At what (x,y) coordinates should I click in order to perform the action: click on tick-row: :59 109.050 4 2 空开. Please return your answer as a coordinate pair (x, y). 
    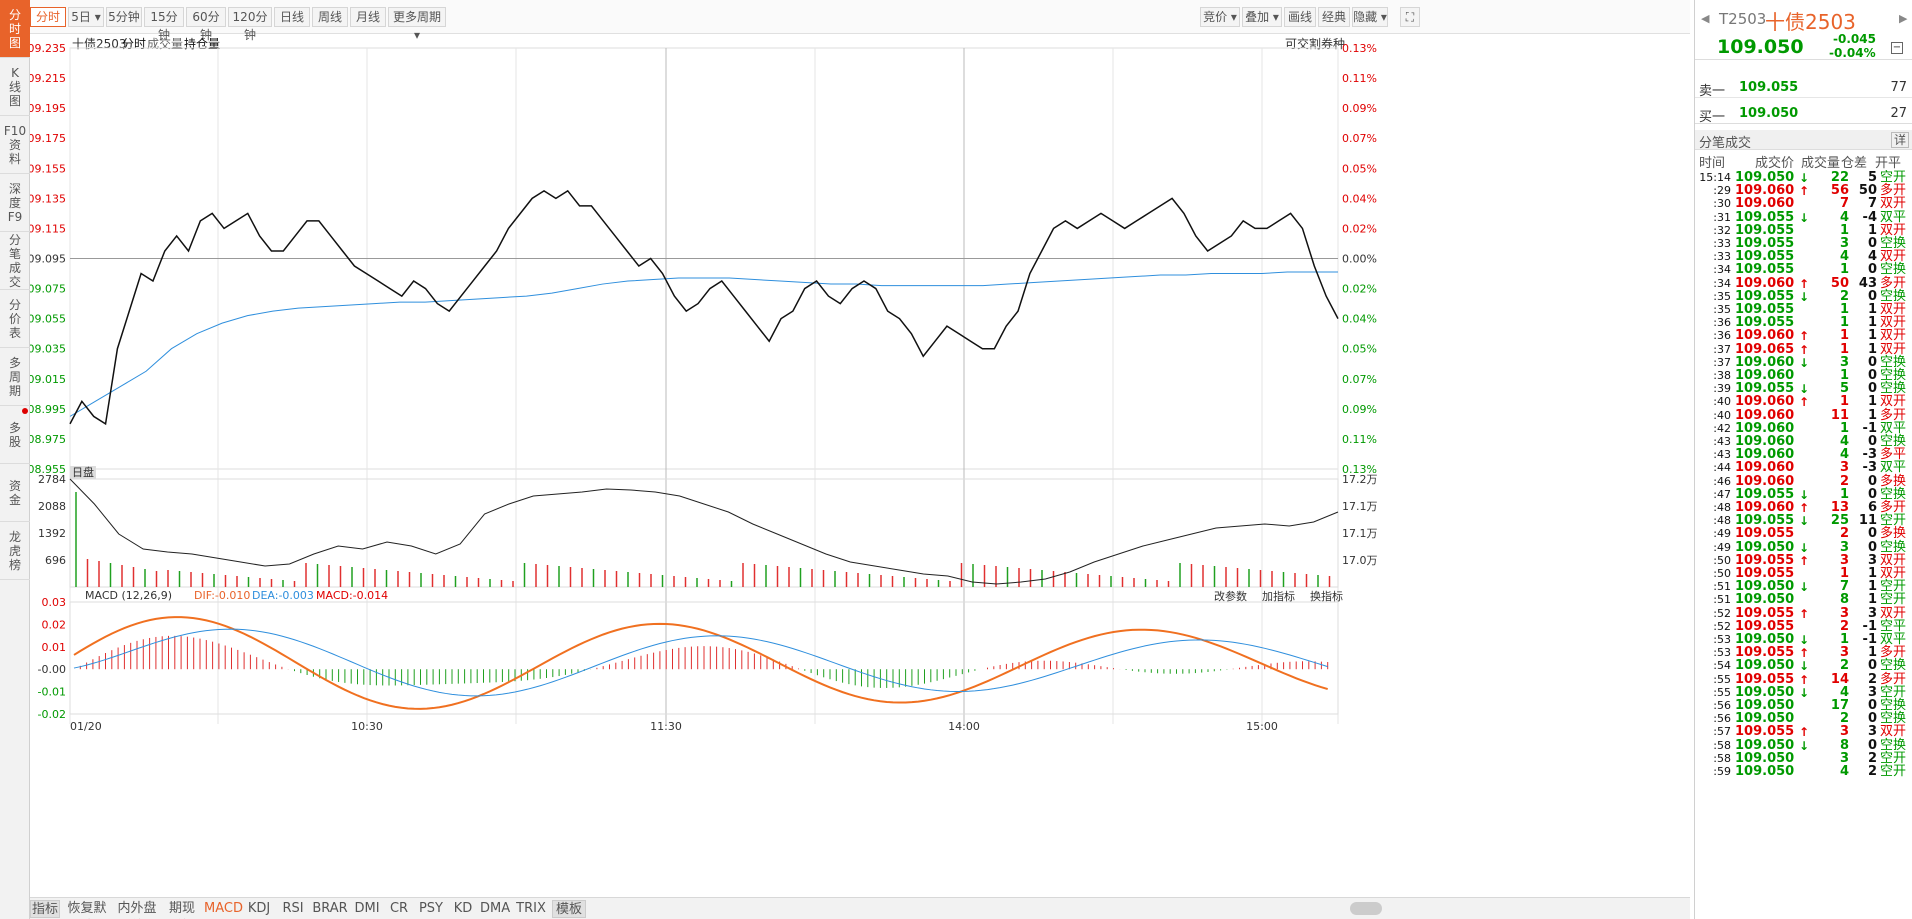
    Looking at the image, I should click on (1803, 772).